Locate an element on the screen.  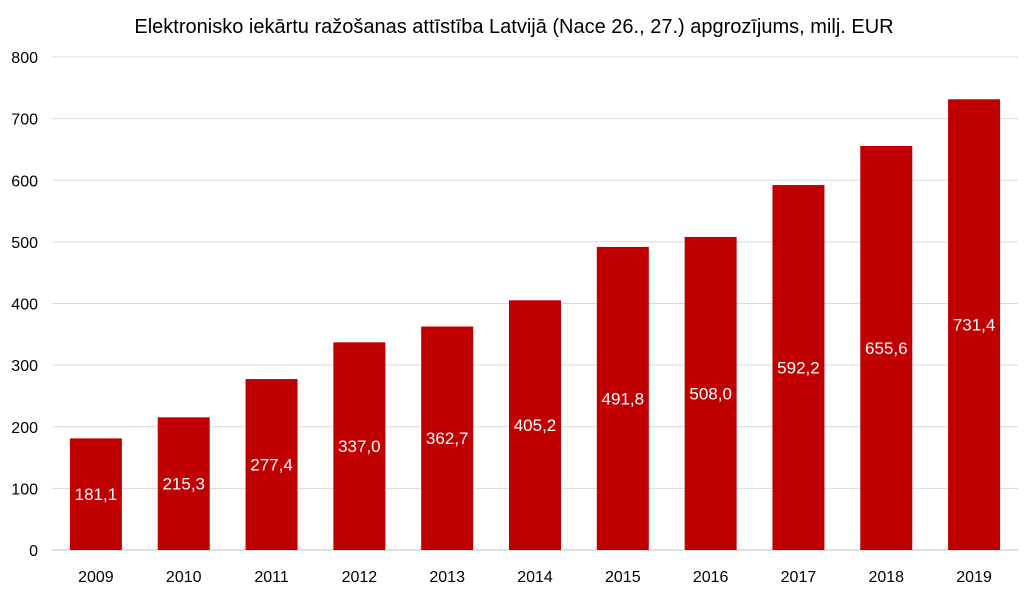
y-axis-tick-labels: 0 100 200 300 400 500 600 700 800 is located at coordinates (24, 305).